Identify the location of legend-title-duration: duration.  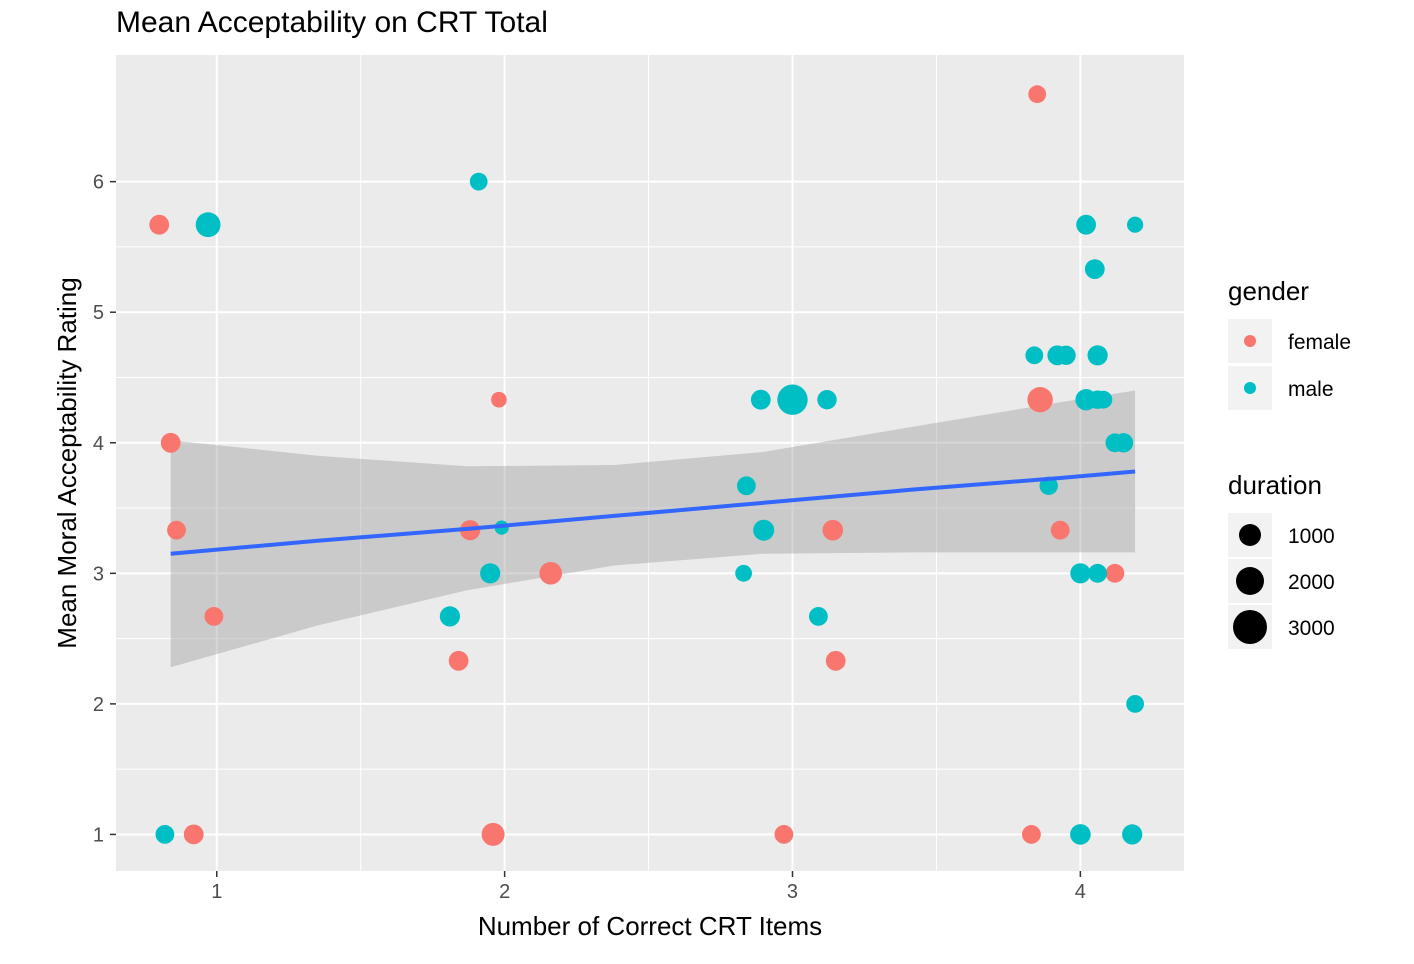
(1275, 485).